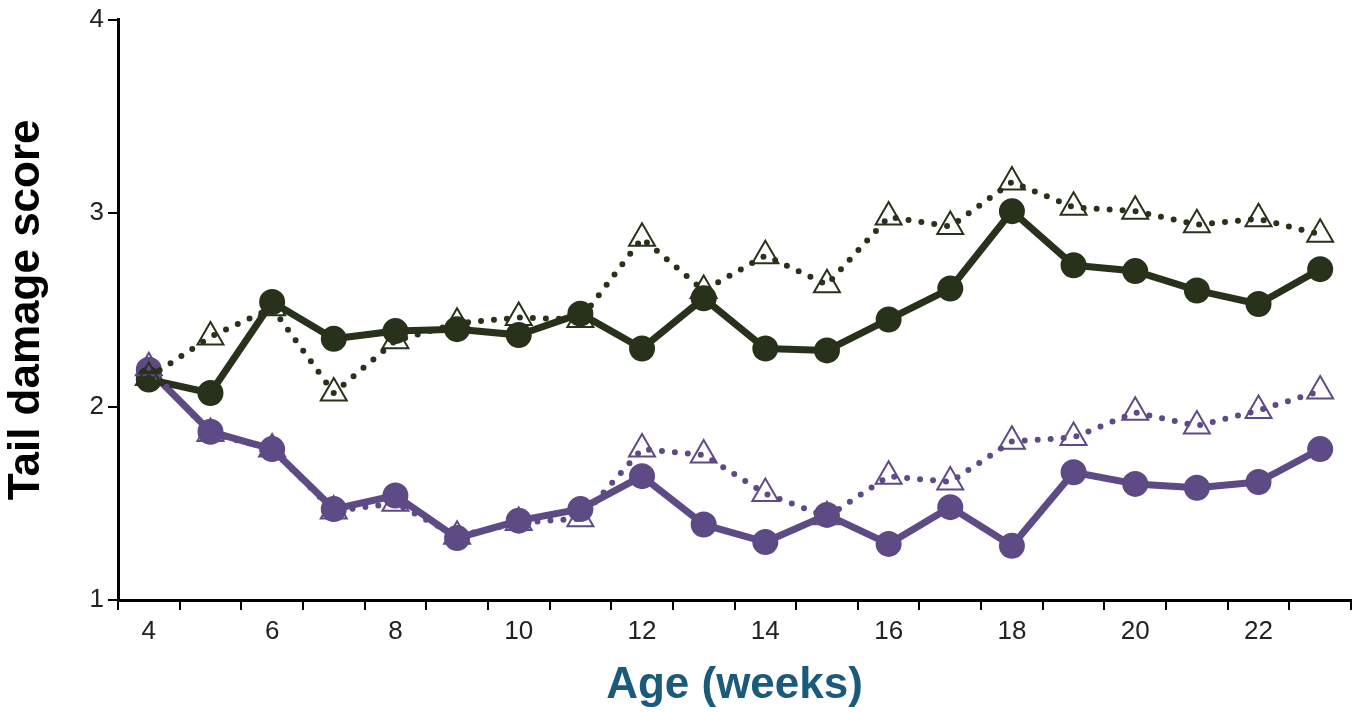  I want to click on x-tick-label: 10, so click(519, 629).